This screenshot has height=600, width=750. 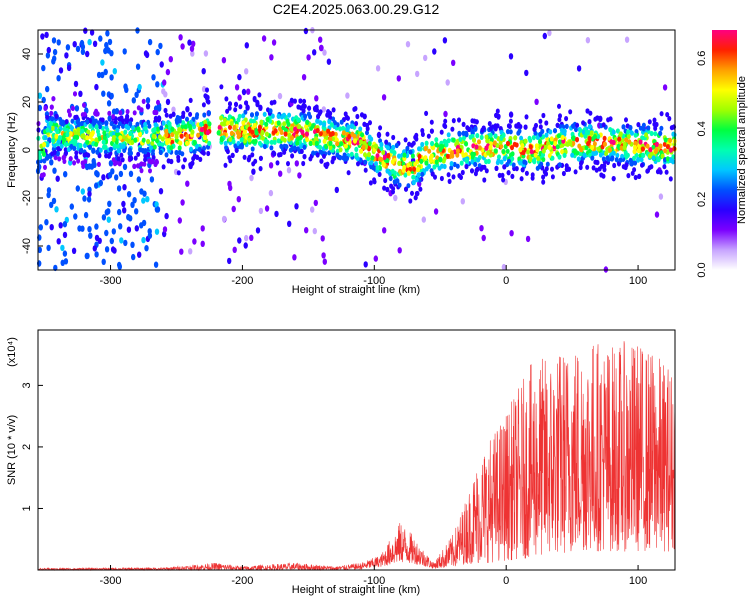 I want to click on spectrogram-y-tick-label: 0, so click(x=27, y=150).